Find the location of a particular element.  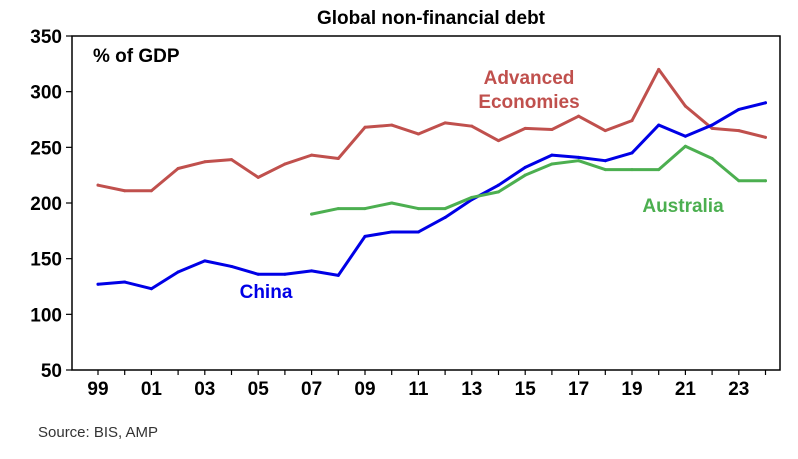

x-tick-label: 07 is located at coordinates (311, 389).